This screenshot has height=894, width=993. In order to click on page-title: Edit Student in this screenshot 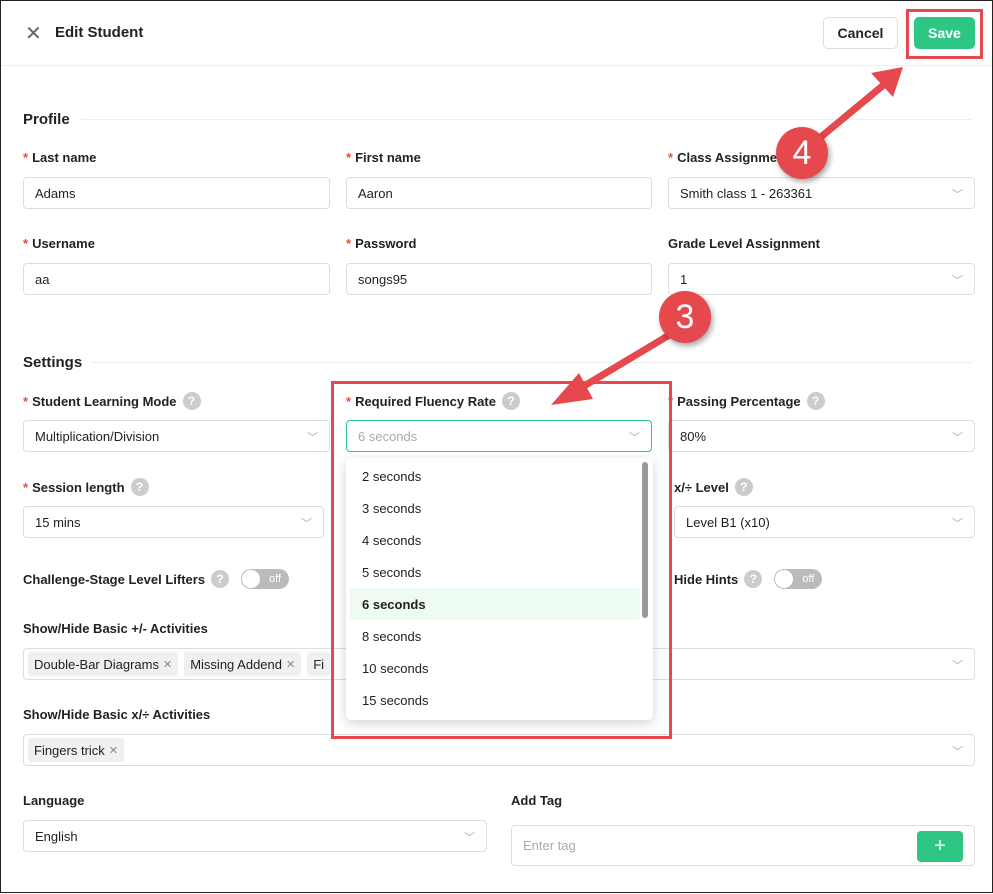, I will do `click(99, 32)`.